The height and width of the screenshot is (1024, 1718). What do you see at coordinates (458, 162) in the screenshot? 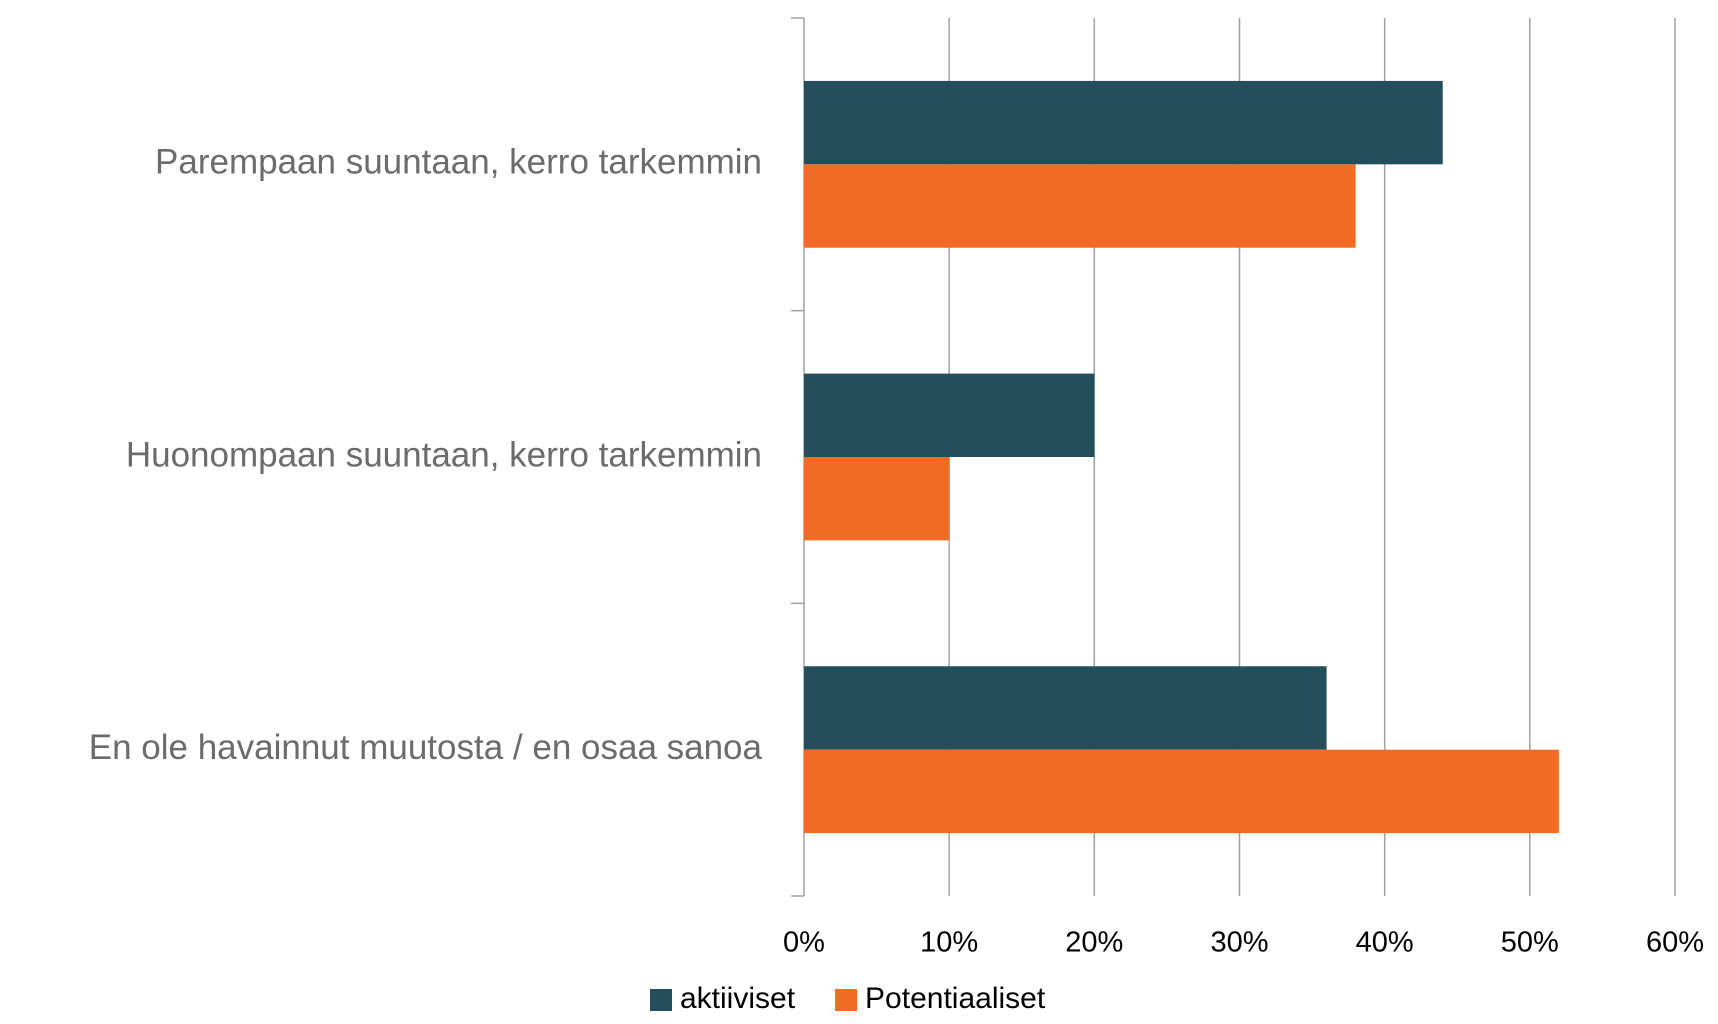
I see `category-label: Parempaan suuntaan, kerro tarkemmin` at bounding box center [458, 162].